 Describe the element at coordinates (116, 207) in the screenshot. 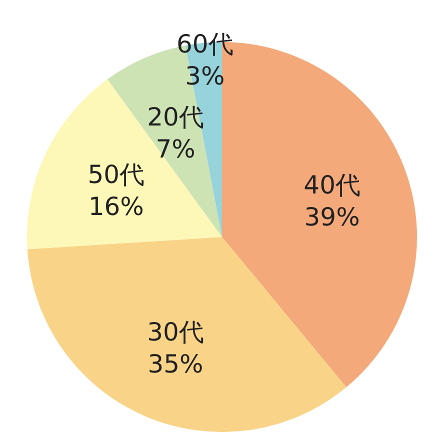

I see `data-label: 16%` at that location.